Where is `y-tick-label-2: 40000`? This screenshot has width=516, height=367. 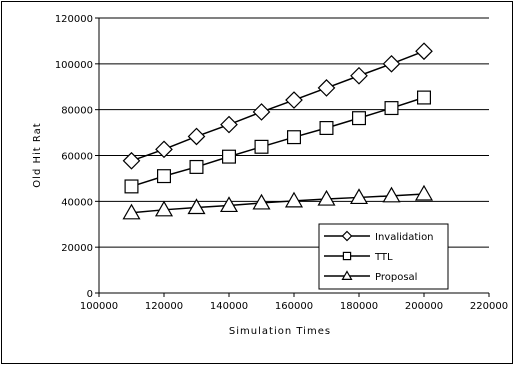 y-tick-label-2: 40000 is located at coordinates (77, 202).